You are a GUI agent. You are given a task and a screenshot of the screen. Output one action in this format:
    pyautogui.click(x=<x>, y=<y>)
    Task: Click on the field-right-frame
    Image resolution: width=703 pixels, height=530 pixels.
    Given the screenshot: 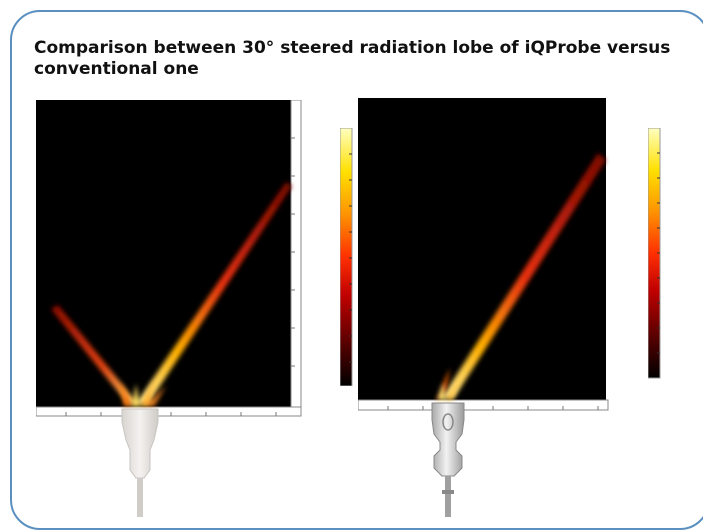 What is the action you would take?
    pyautogui.click(x=296, y=258)
    